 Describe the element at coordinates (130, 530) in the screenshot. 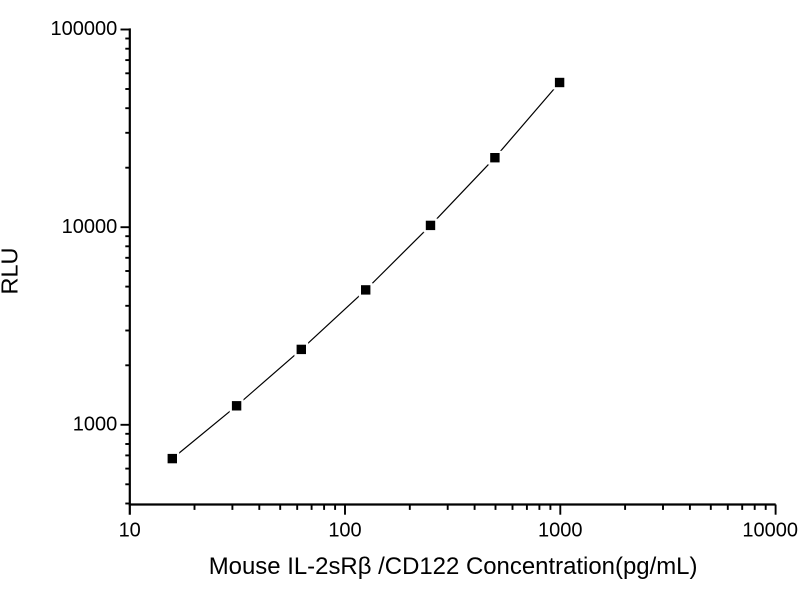

I see `svg-text: 10` at that location.